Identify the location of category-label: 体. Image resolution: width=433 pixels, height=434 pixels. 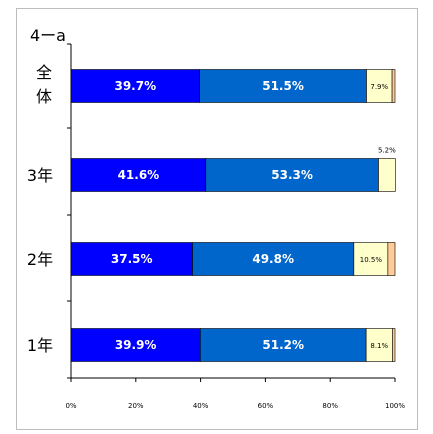
(44, 96).